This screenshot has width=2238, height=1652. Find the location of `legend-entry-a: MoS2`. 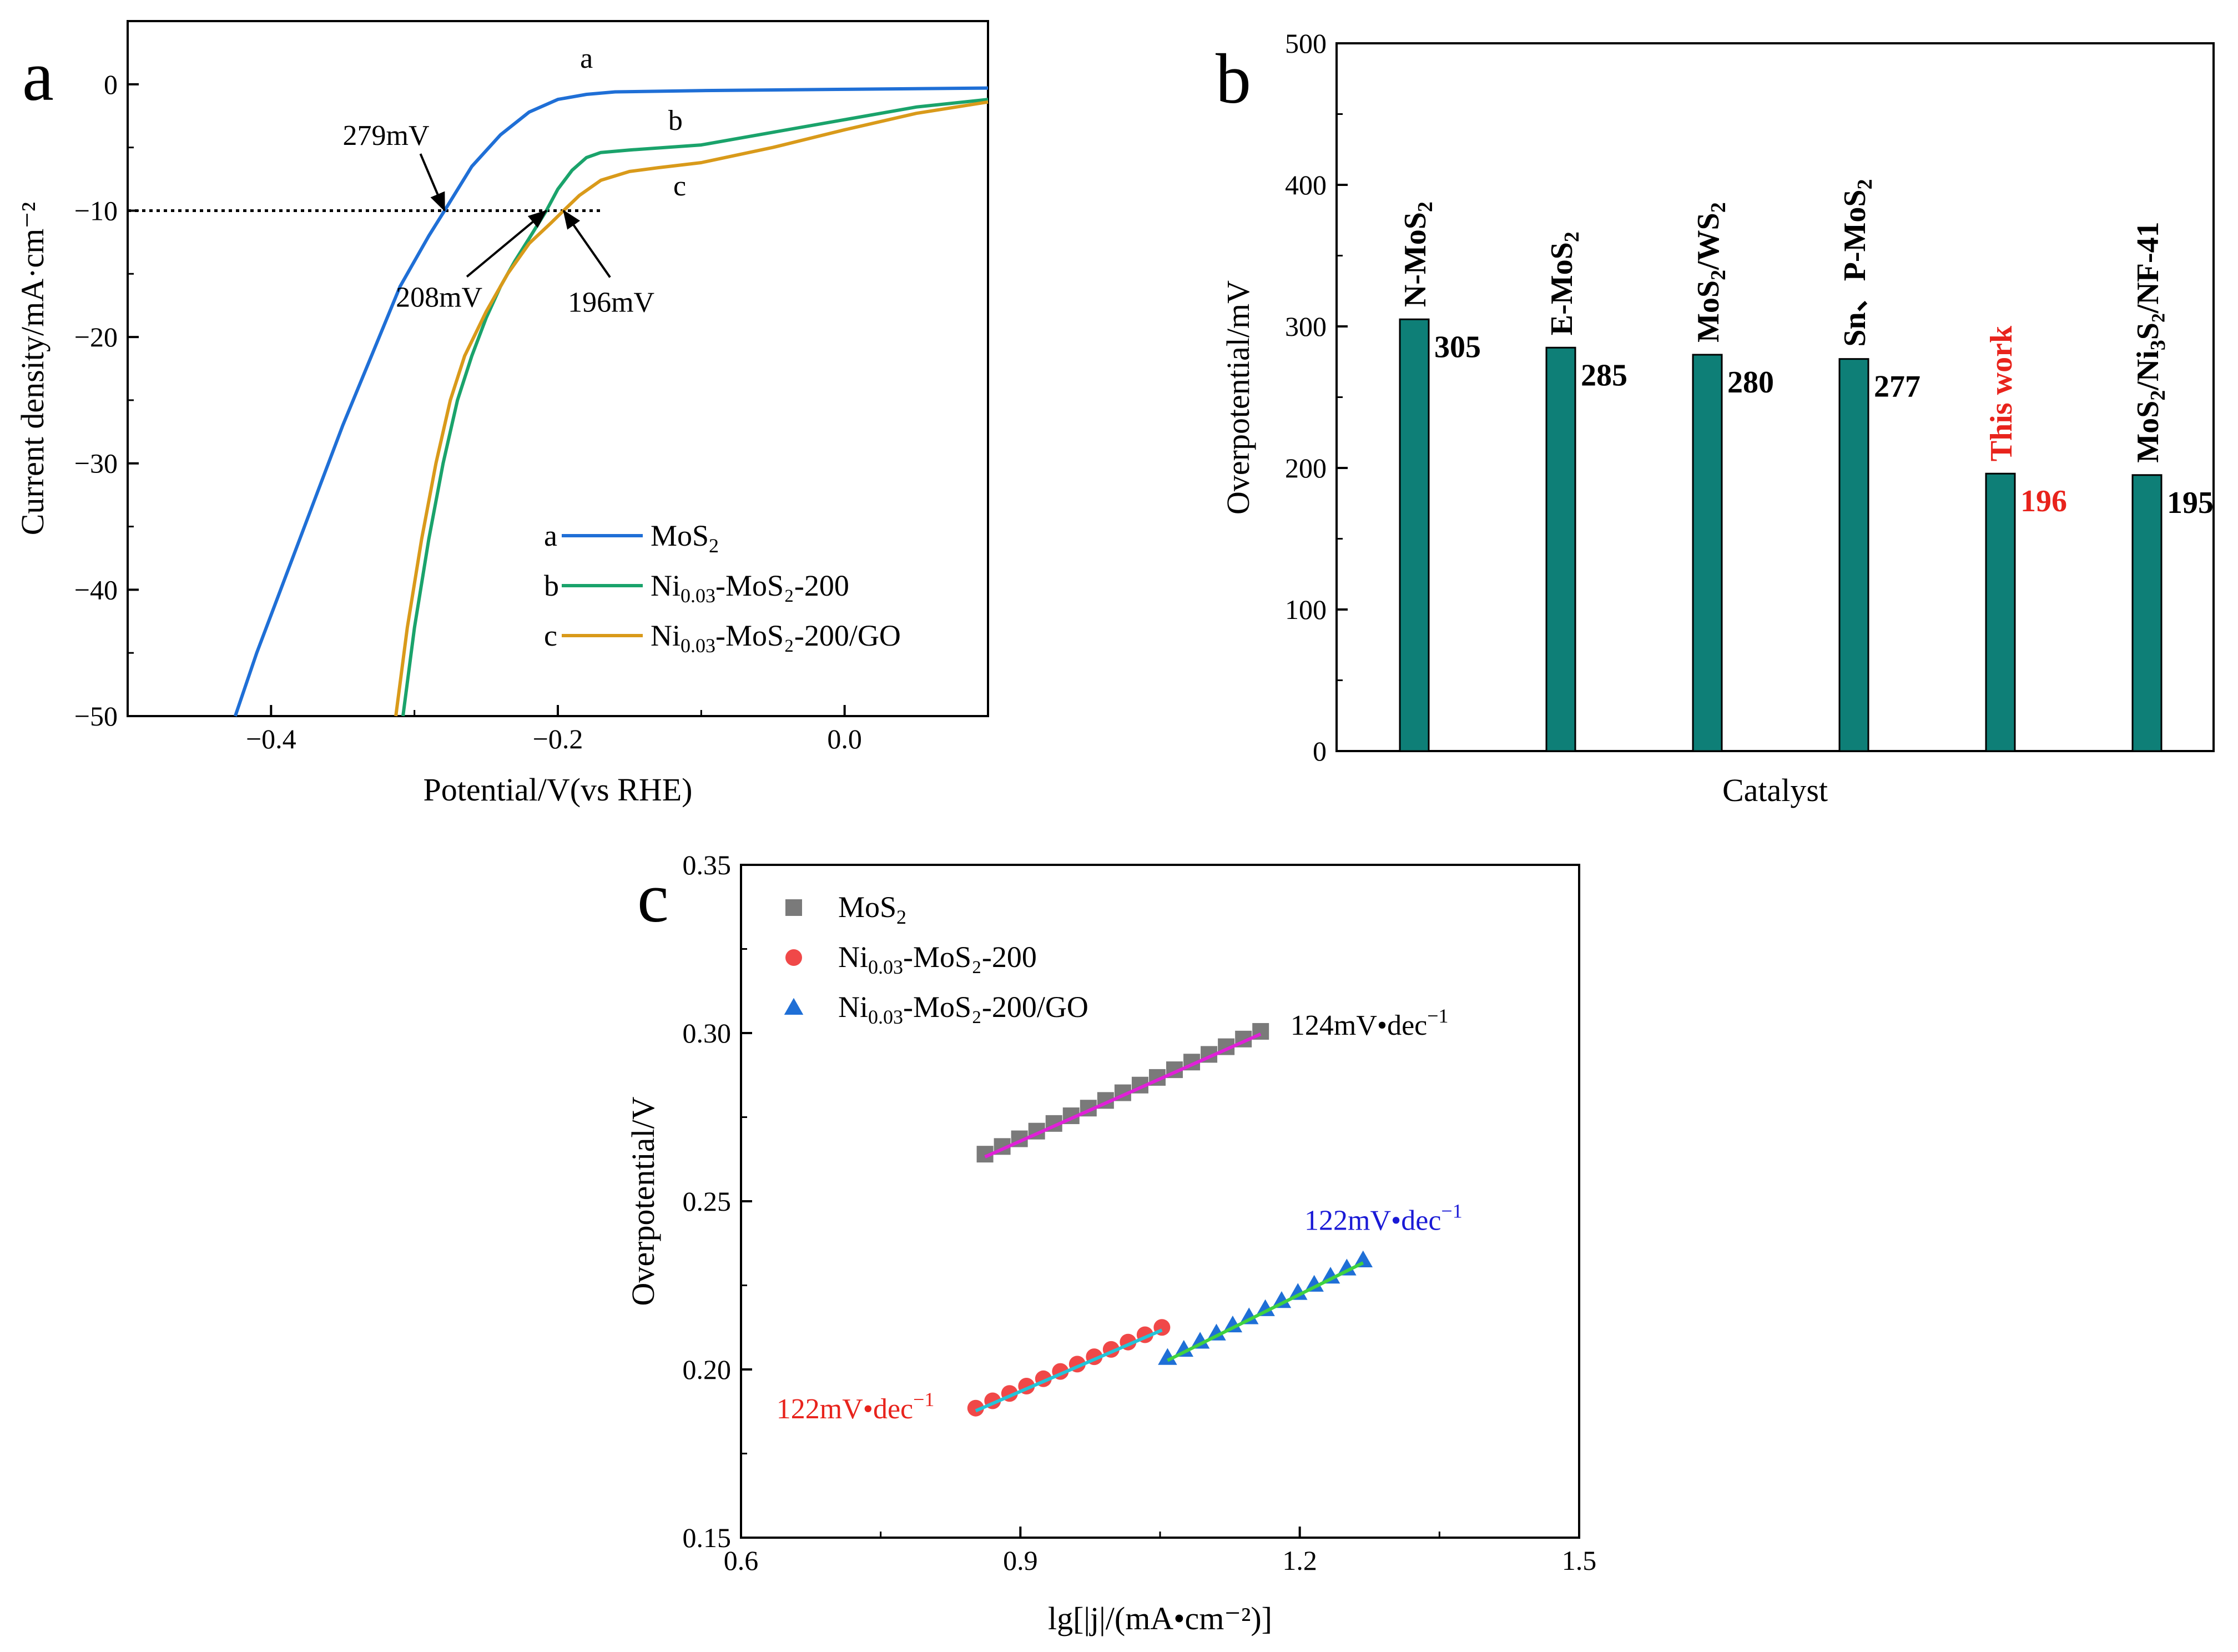

legend-entry-a: MoS2 is located at coordinates (685, 538).